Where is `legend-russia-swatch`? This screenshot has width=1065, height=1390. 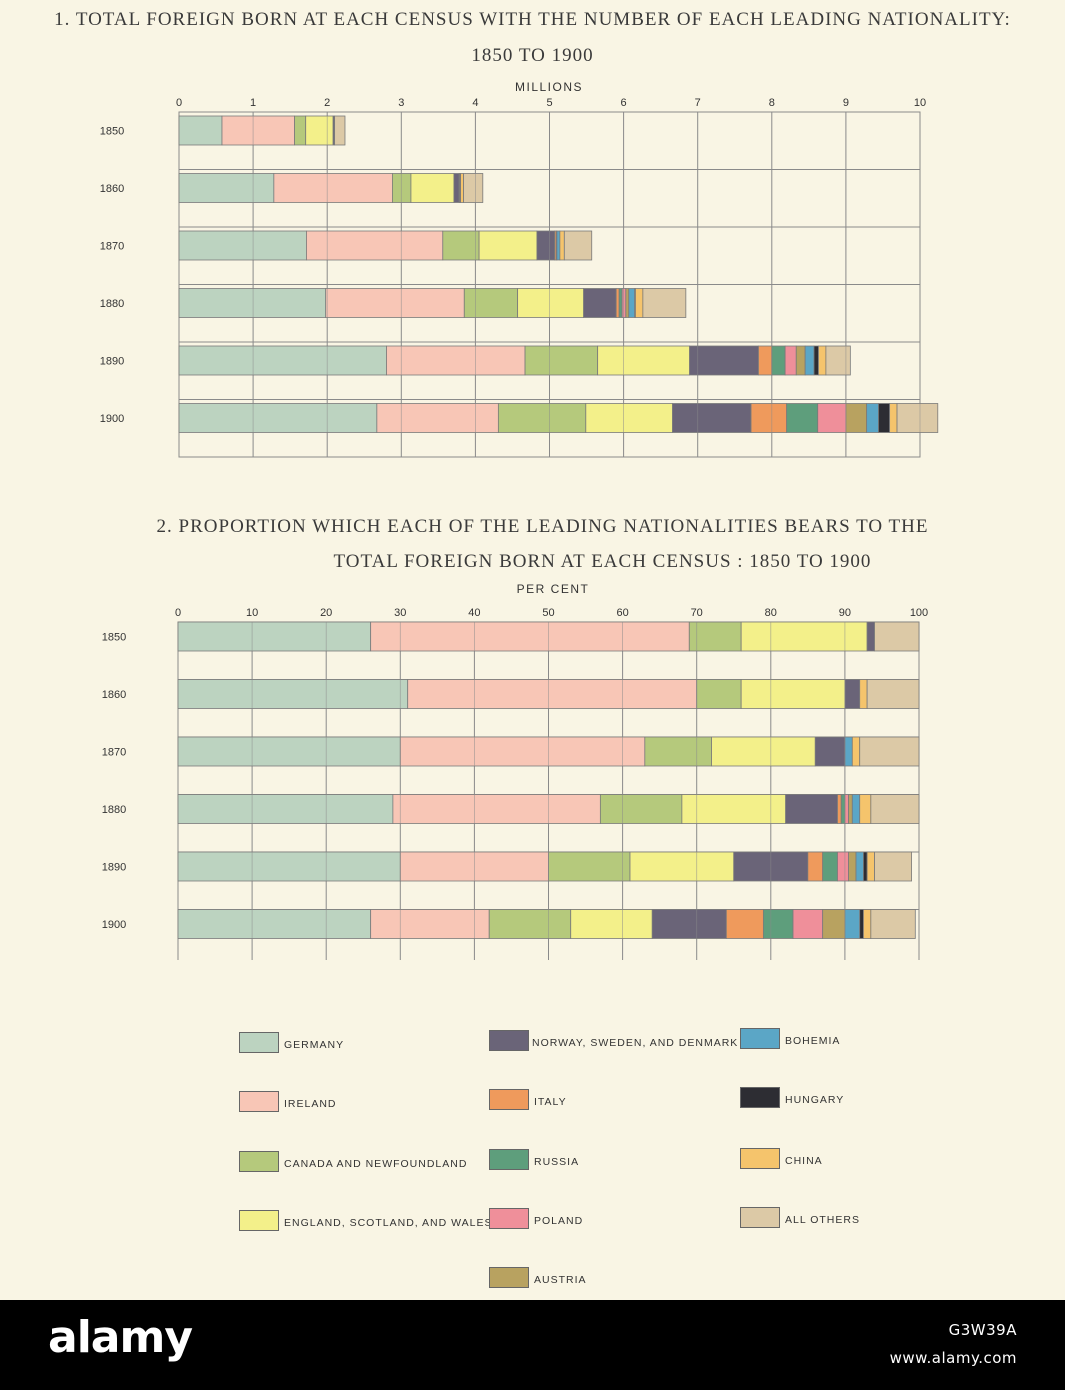 legend-russia-swatch is located at coordinates (509, 1159).